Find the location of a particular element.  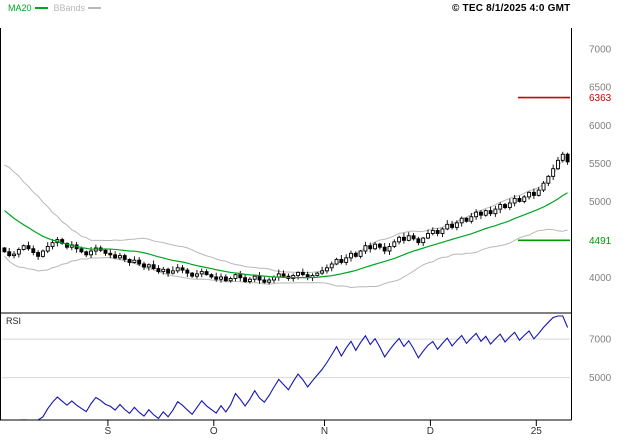

bbands-legend-line is located at coordinates (95, 8).